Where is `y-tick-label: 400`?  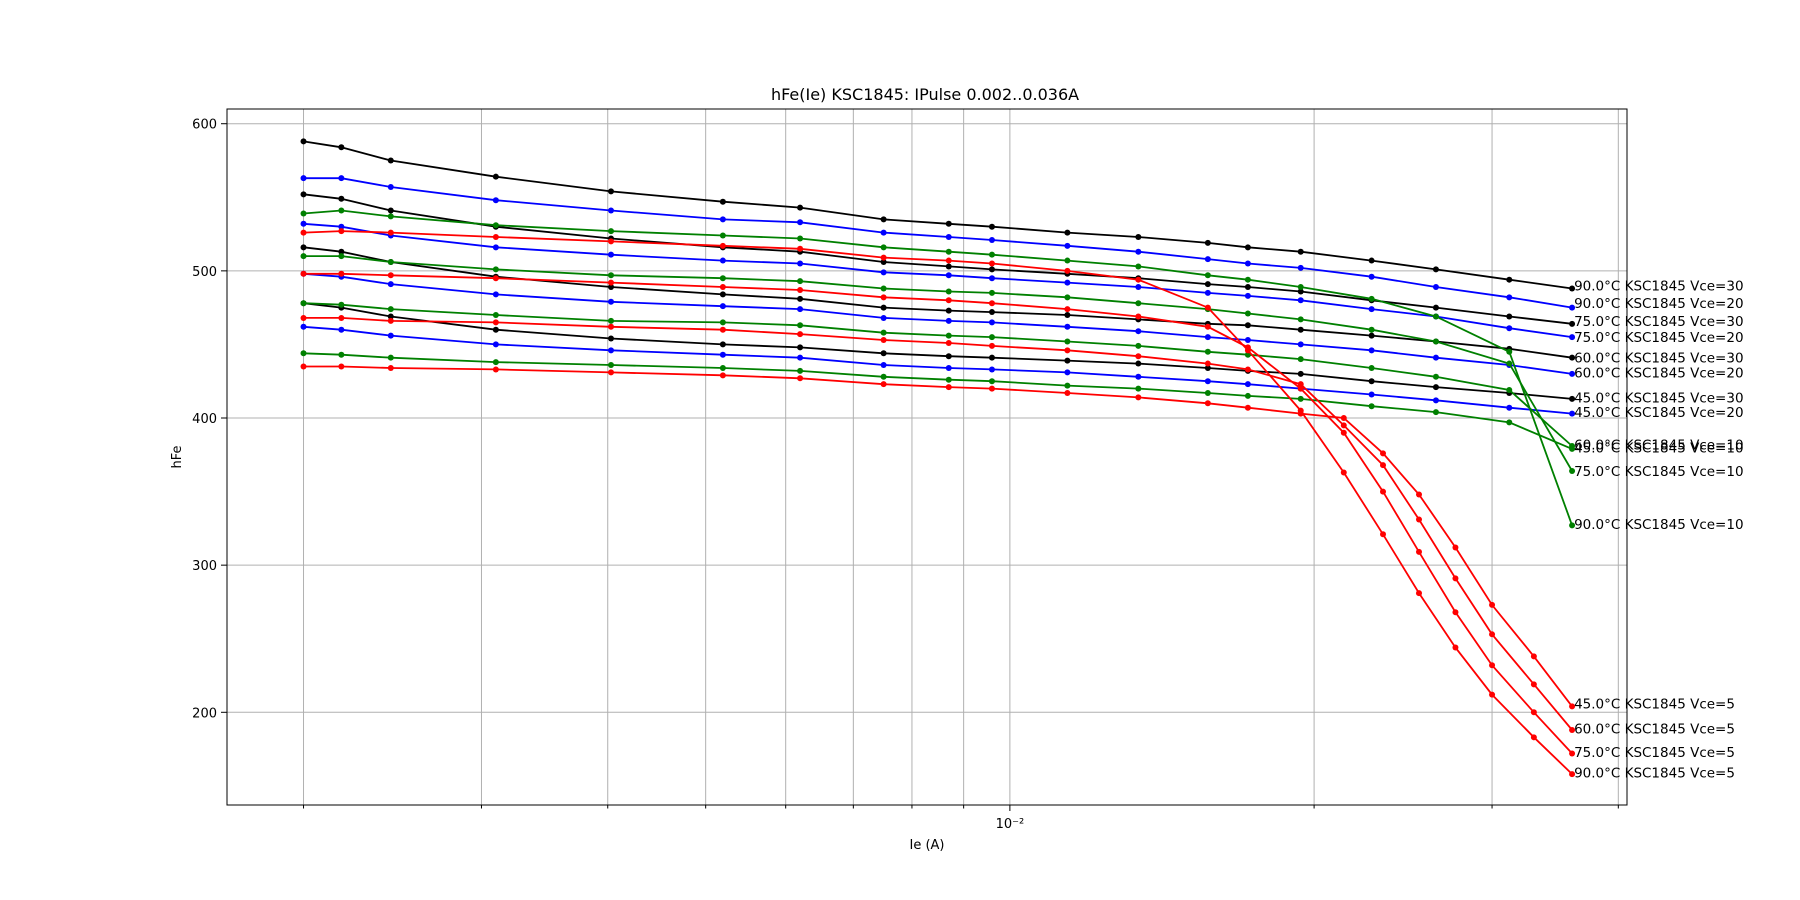
y-tick-label: 400 is located at coordinates (204, 419).